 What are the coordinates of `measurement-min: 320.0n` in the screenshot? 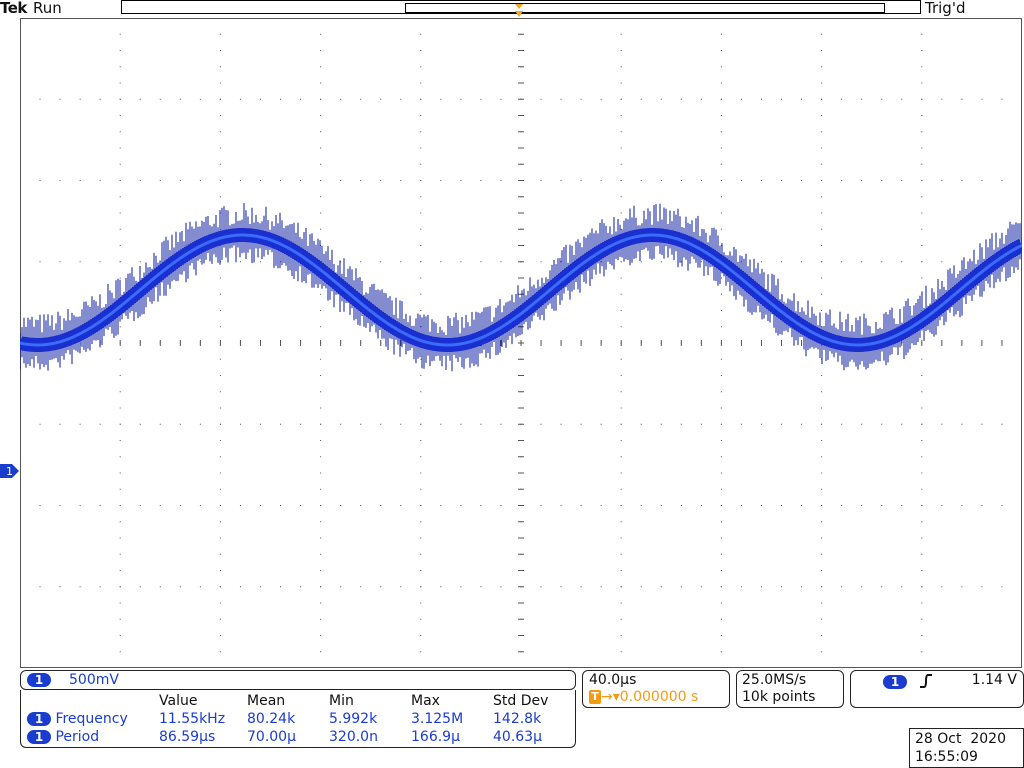 It's located at (353, 737).